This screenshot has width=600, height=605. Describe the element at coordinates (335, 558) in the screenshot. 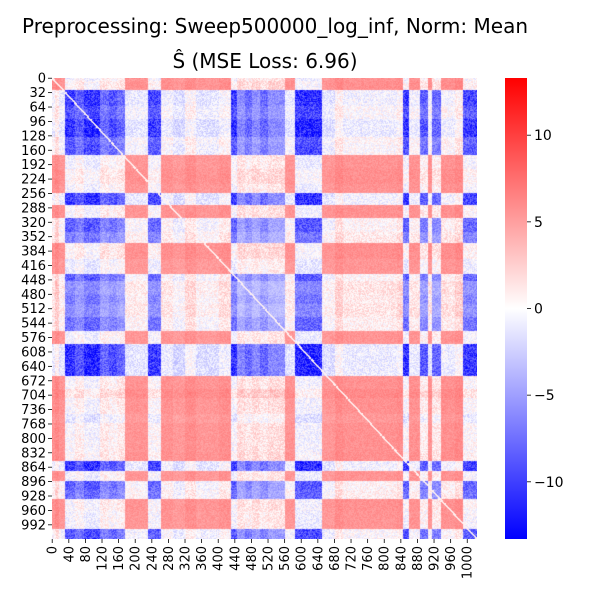

I see `x-tick-label: 680` at that location.